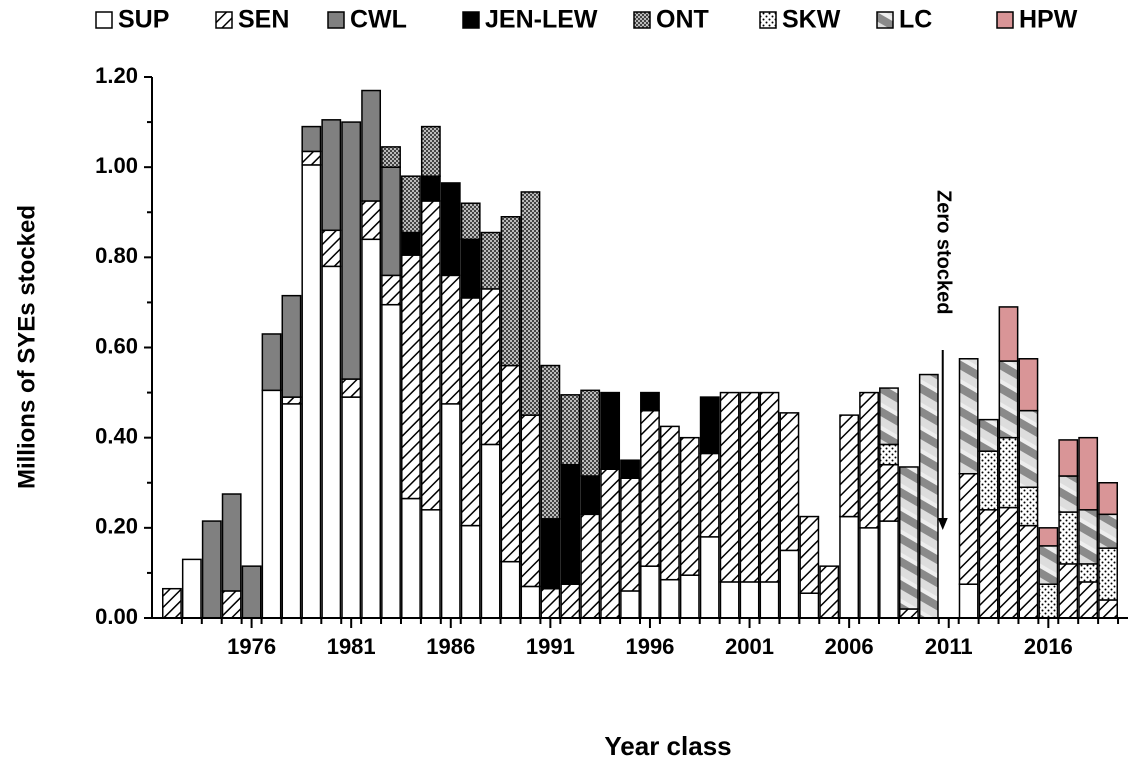 The image size is (1131, 763). I want to click on legend-label: CWL, so click(378, 20).